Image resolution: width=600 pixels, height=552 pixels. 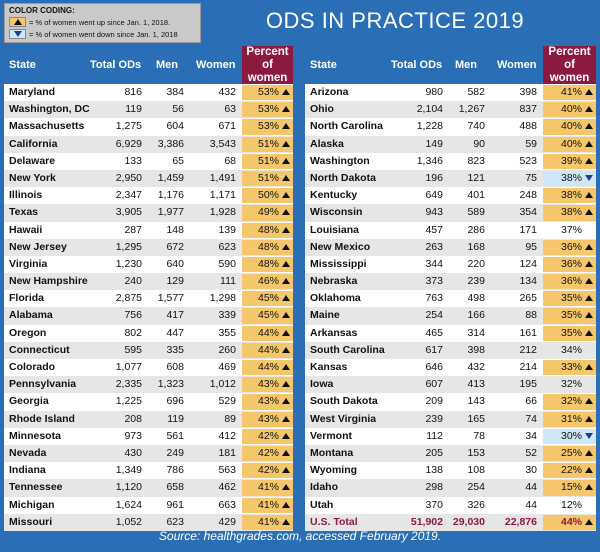 I want to click on table-row: Missouri 1,052 623 429 41%, so click(x=148, y=522).